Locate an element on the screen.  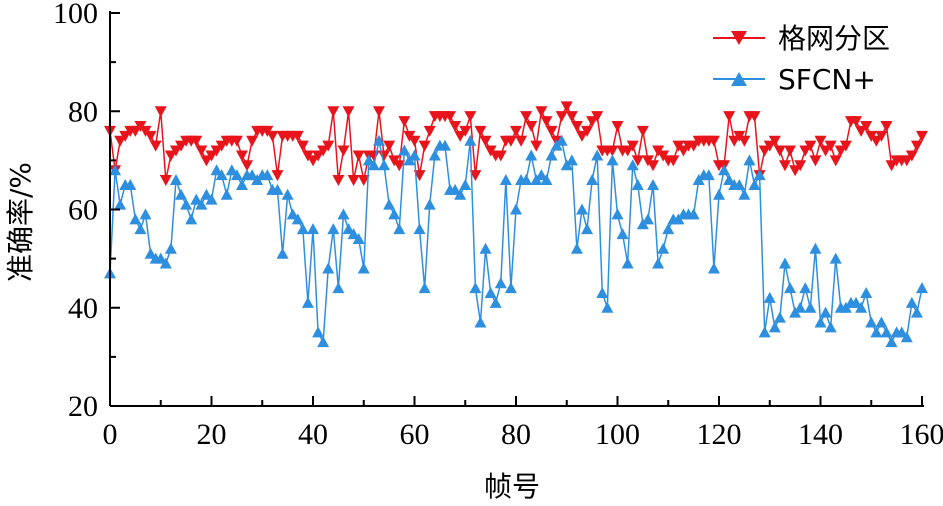
x-tick-label: 80 is located at coordinates (516, 434).